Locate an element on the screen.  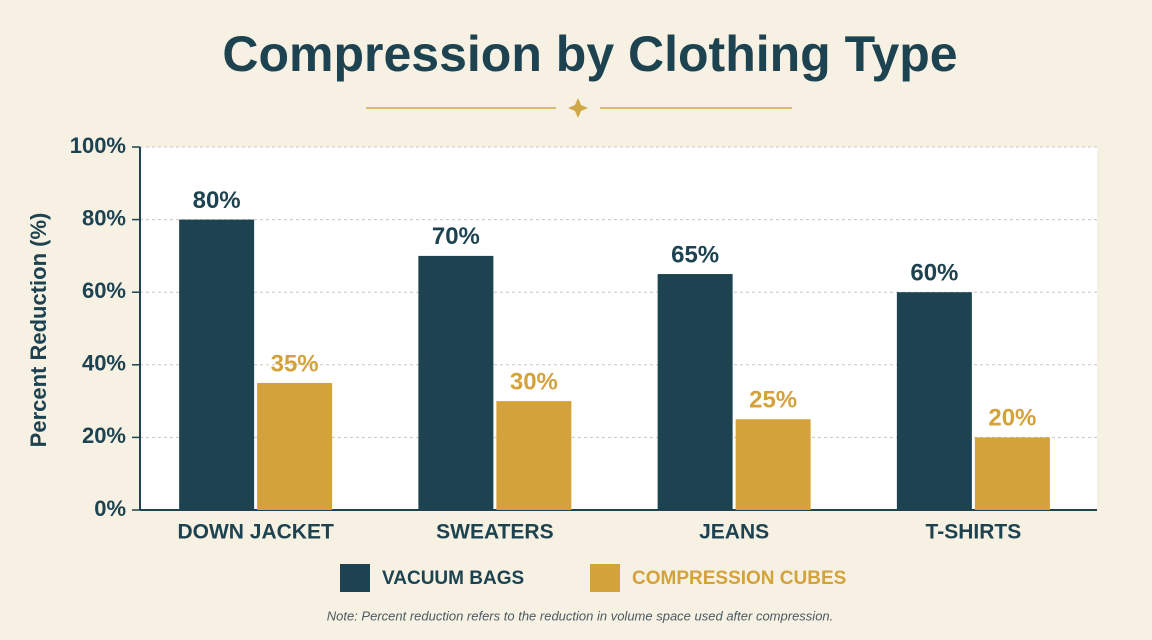
y-tick-label: 20% is located at coordinates (104, 435).